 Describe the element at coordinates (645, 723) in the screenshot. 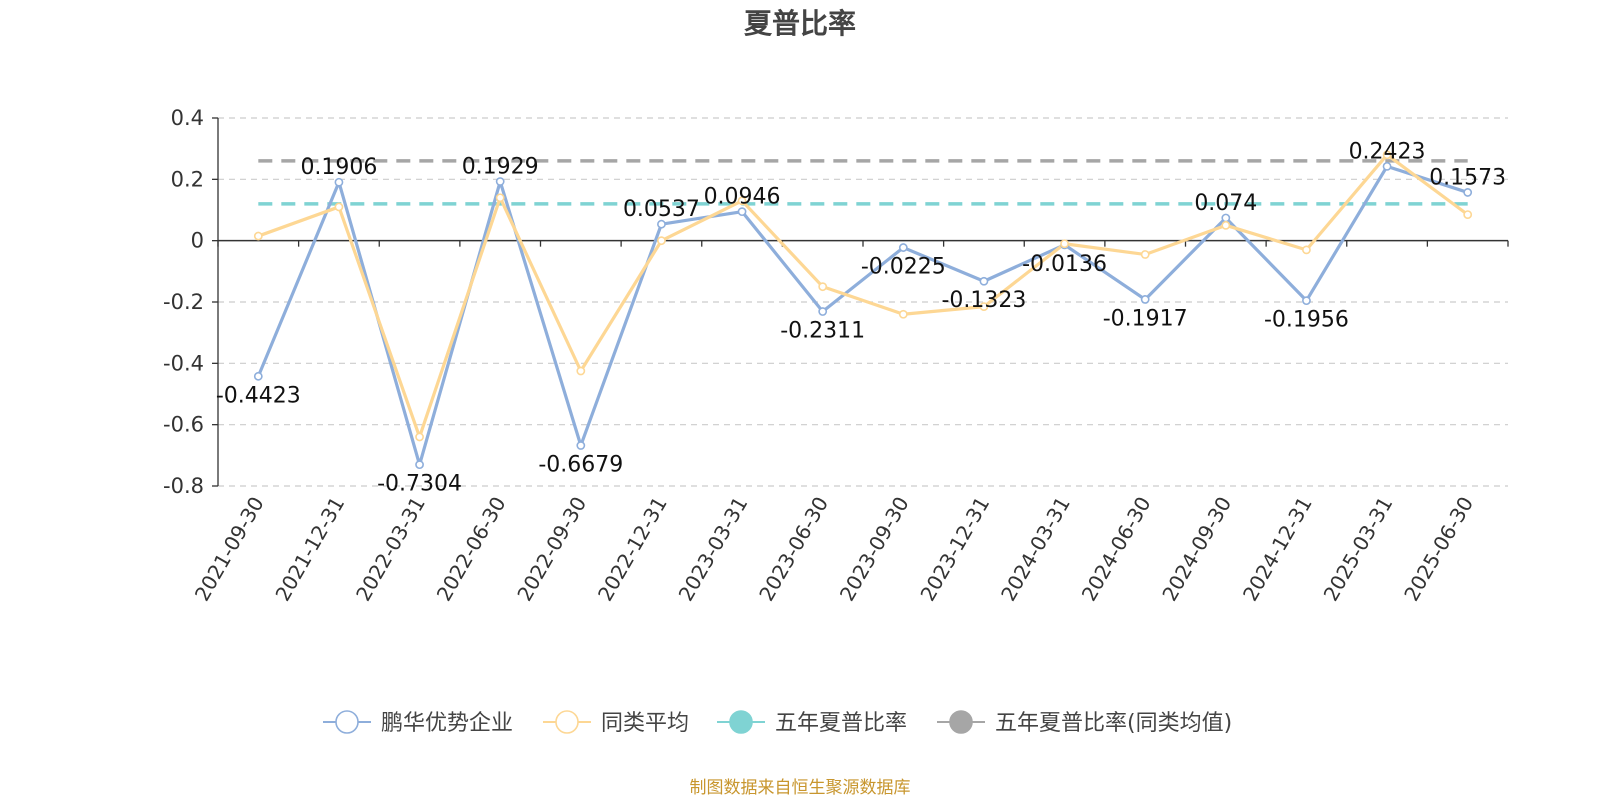

I see `legend-label: 同类平均` at that location.